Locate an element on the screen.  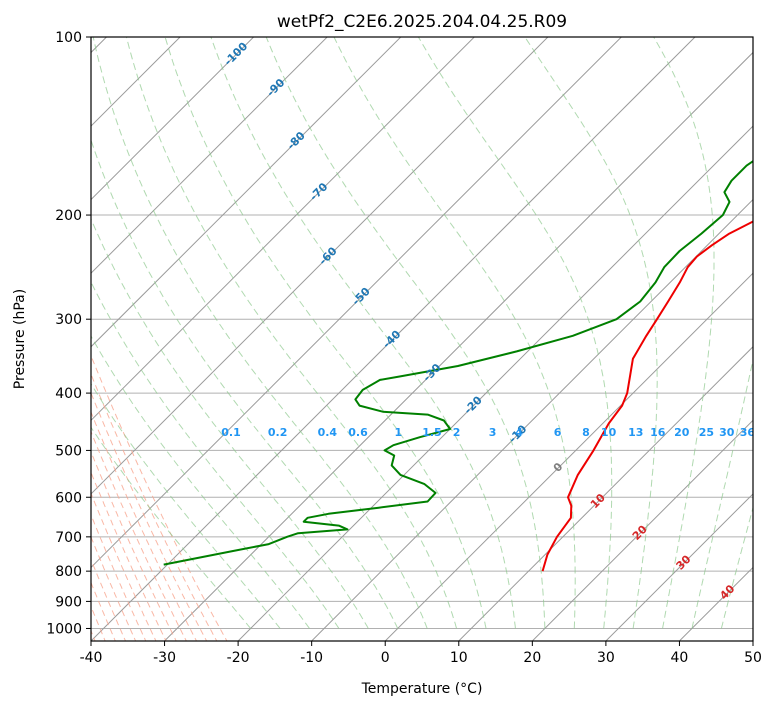
chart-title: wetPf2_C2E6.2025.204.04.25.R09 is located at coordinates (422, 22).